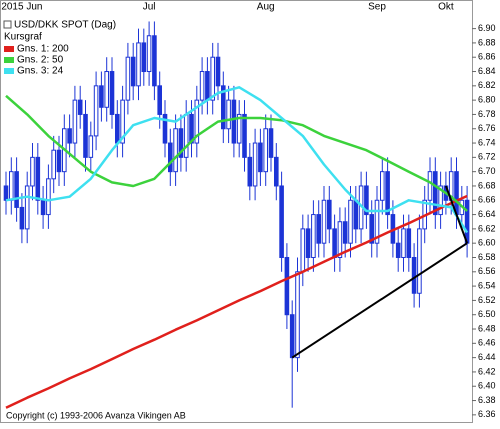  I want to click on legend-title: USD/DKK SPOT (Dag), so click(65, 25).